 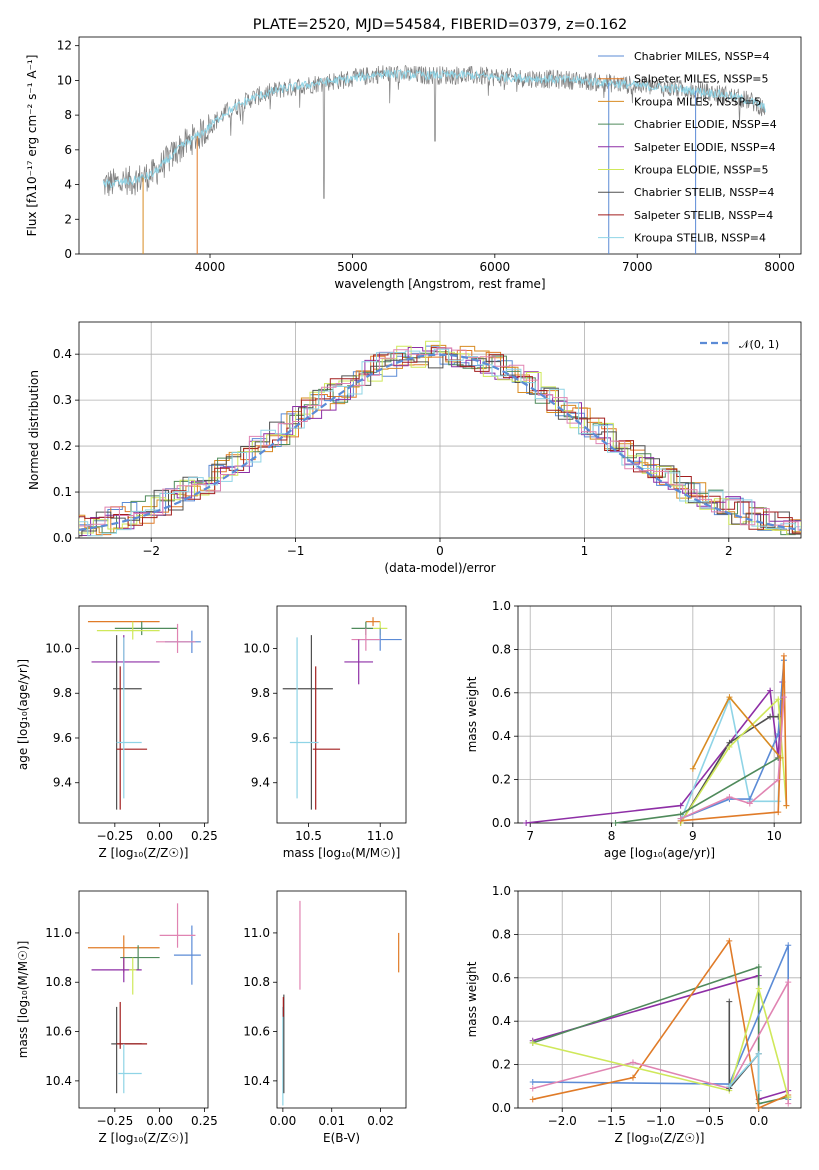 What do you see at coordinates (151, 551) in the screenshot?
I see `x-tick-label: −2` at bounding box center [151, 551].